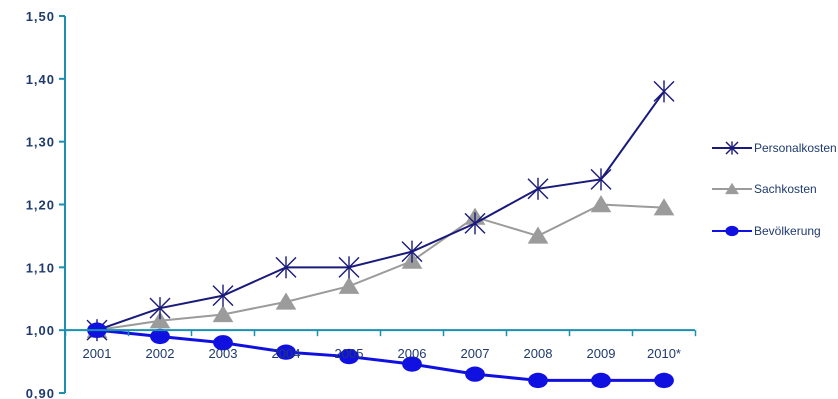 The height and width of the screenshot is (399, 838). Describe the element at coordinates (664, 353) in the screenshot. I see `x-tick-label: 2010*` at that location.